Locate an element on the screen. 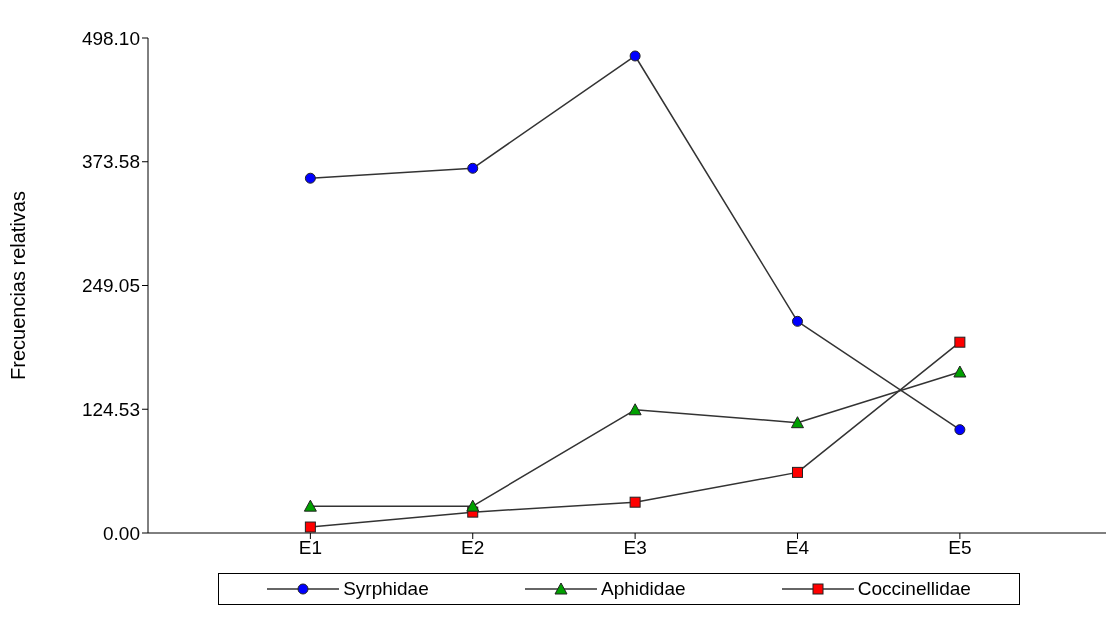 The image size is (1114, 623). y-tick-label: 498.10 is located at coordinates (110, 38).